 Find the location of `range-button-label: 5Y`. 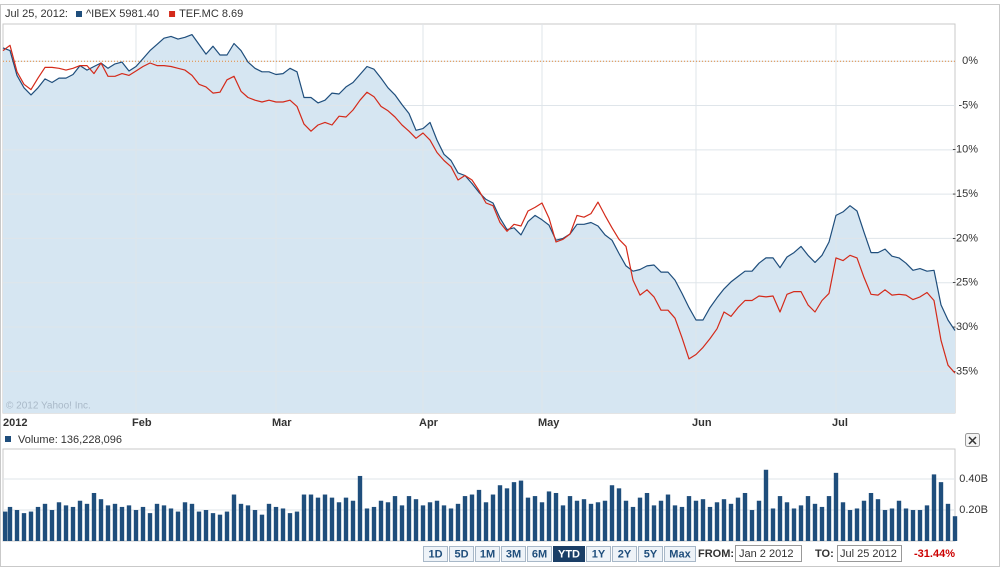

range-button-label: 5Y is located at coordinates (651, 554).